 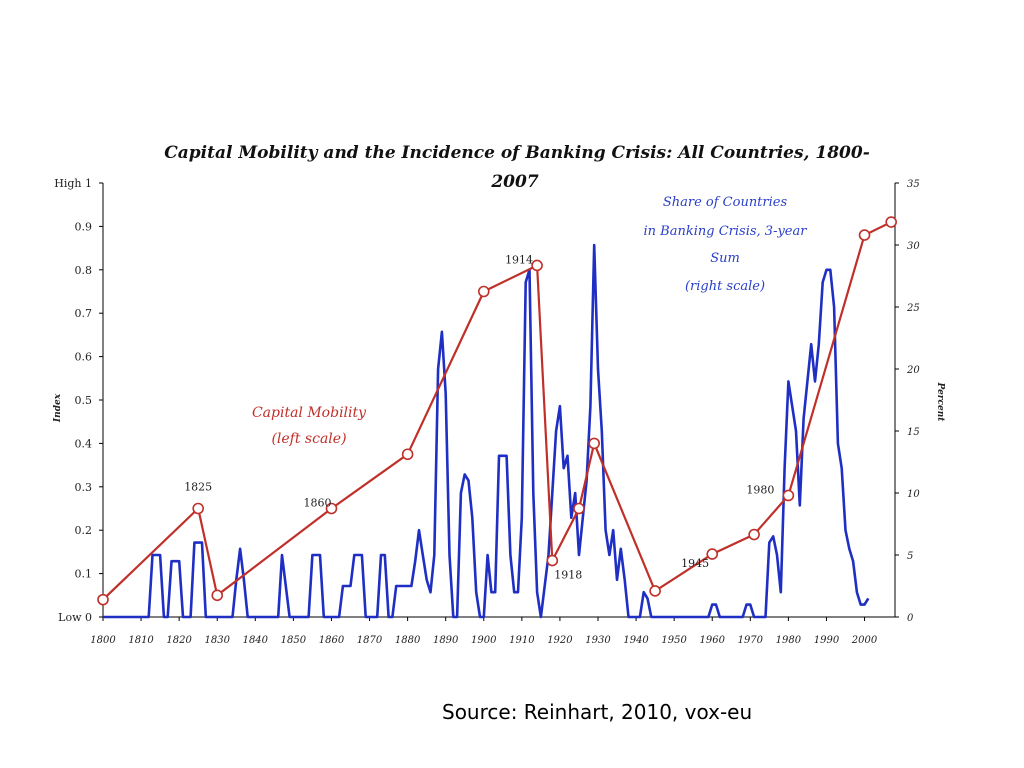 I want to click on x-tick-label: 2000, so click(x=864, y=640).